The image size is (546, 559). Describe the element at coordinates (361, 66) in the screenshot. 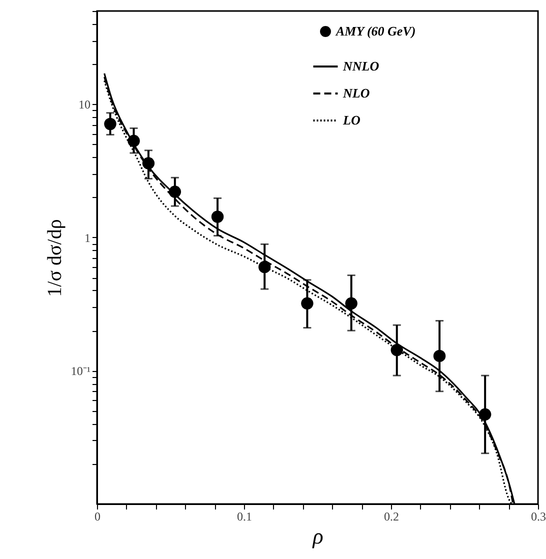

I see `legend-label: NNLO` at that location.